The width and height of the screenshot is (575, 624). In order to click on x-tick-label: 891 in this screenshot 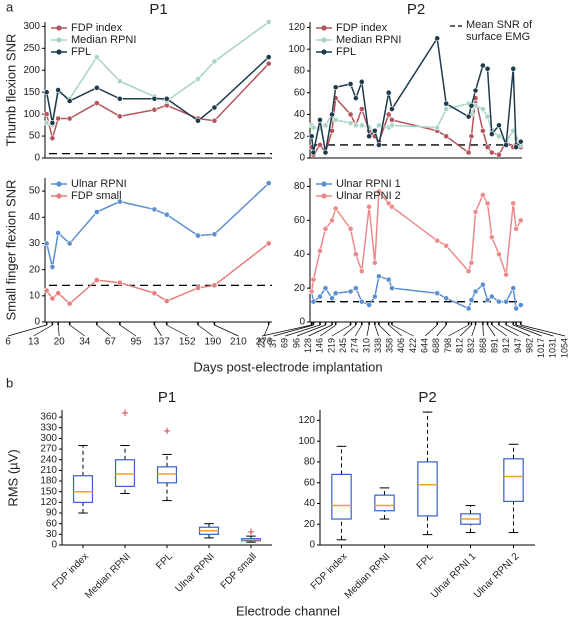, I will do `click(494, 345)`.